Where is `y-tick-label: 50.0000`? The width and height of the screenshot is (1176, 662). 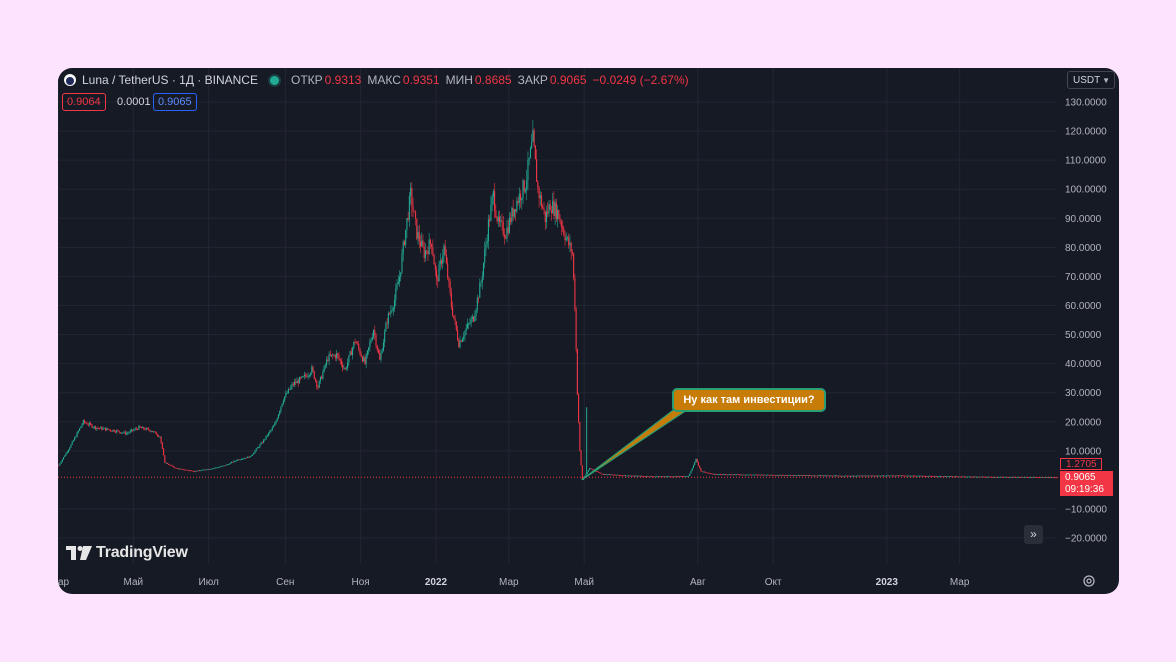
y-tick-label: 50.0000 is located at coordinates (1083, 335).